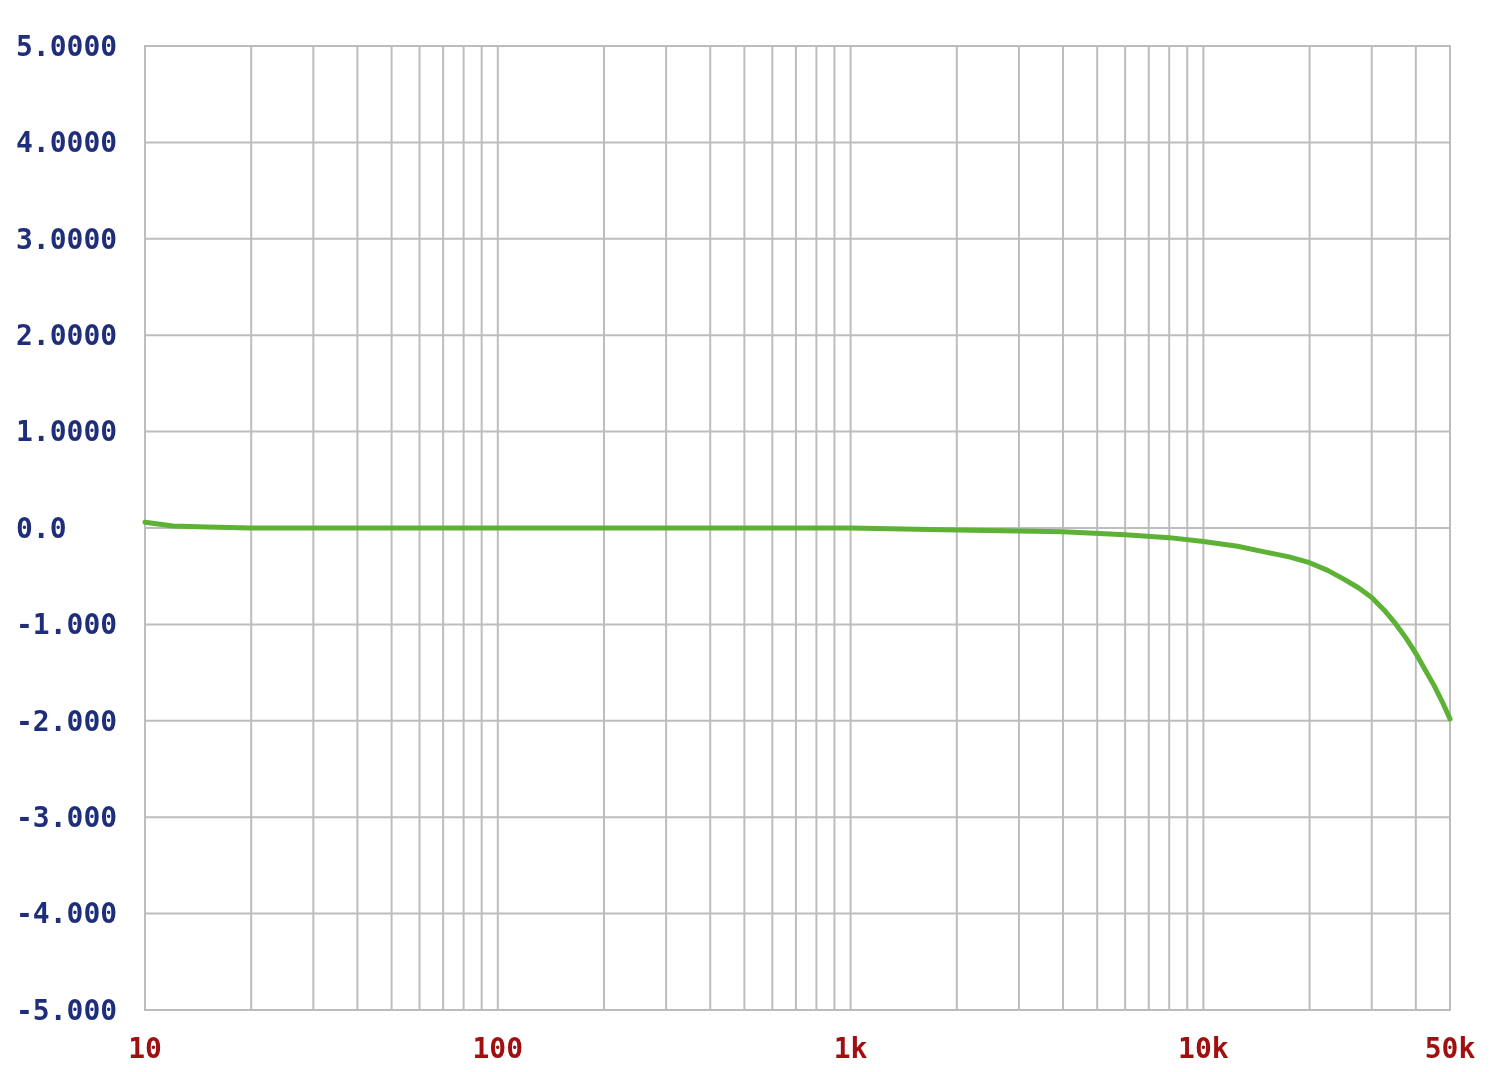  Describe the element at coordinates (67, 239) in the screenshot. I see `y-tick-label: 3.0000` at that location.